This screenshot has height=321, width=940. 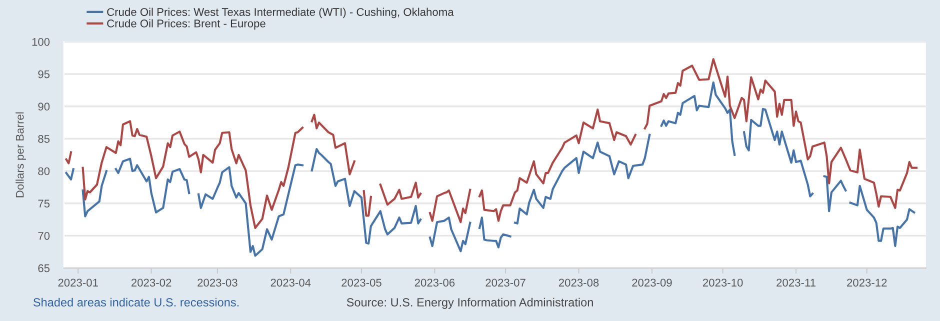 I want to click on x-tick-label: 2023-10, so click(x=722, y=282).